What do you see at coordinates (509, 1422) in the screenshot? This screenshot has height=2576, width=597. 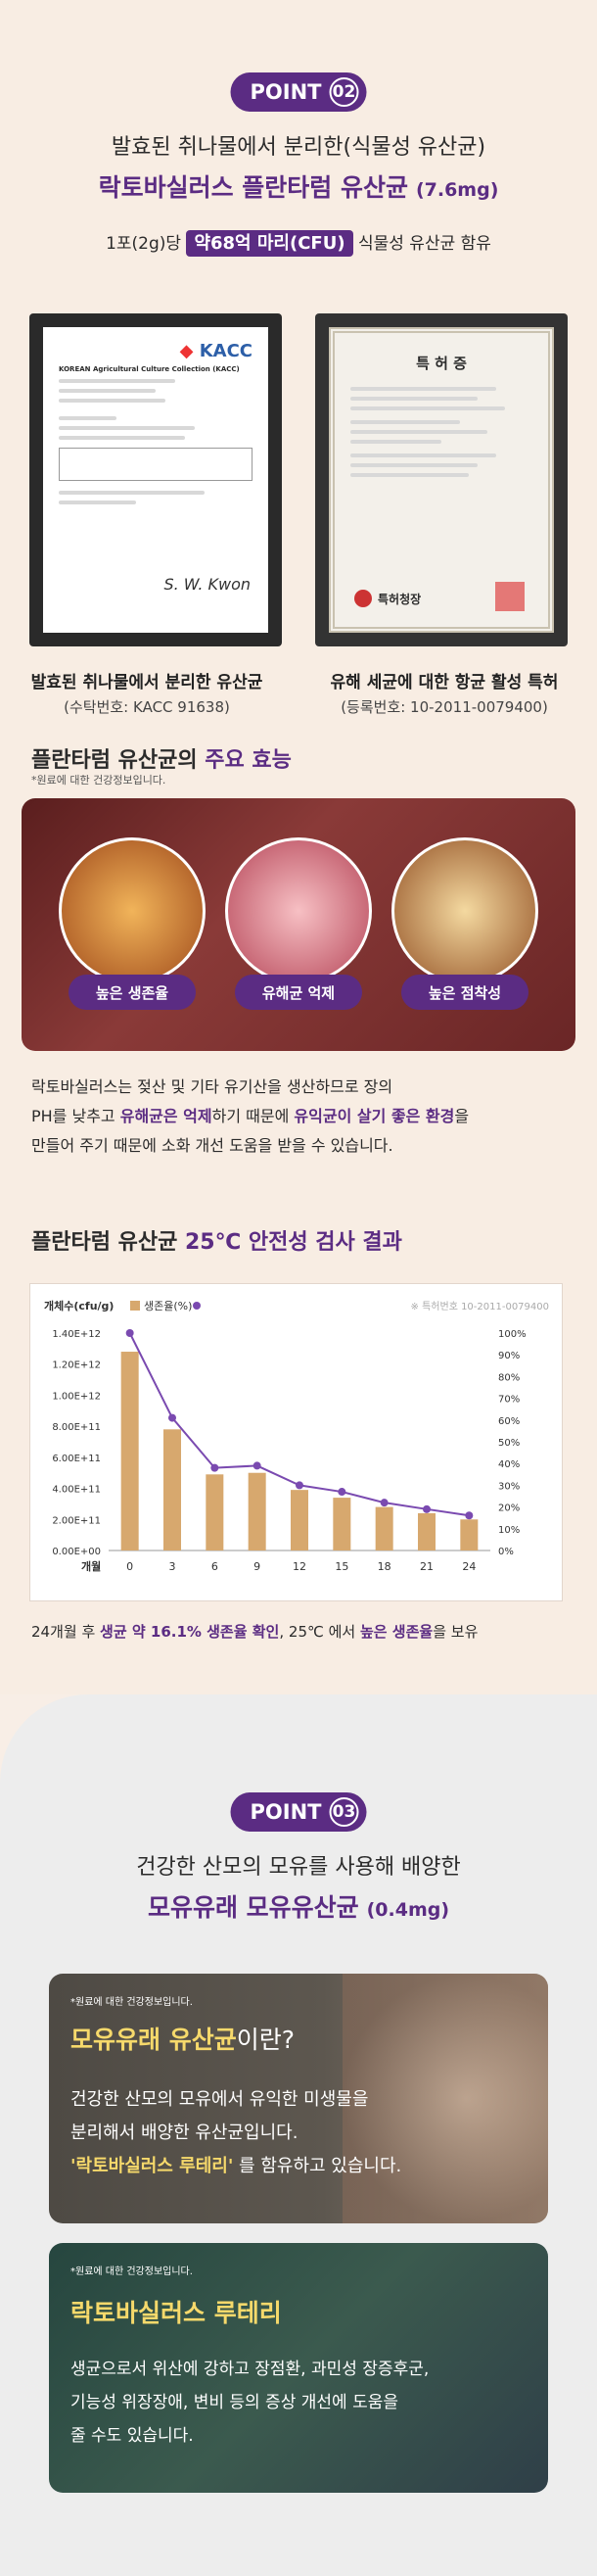 I see `y-right-tick: 60%` at bounding box center [509, 1422].